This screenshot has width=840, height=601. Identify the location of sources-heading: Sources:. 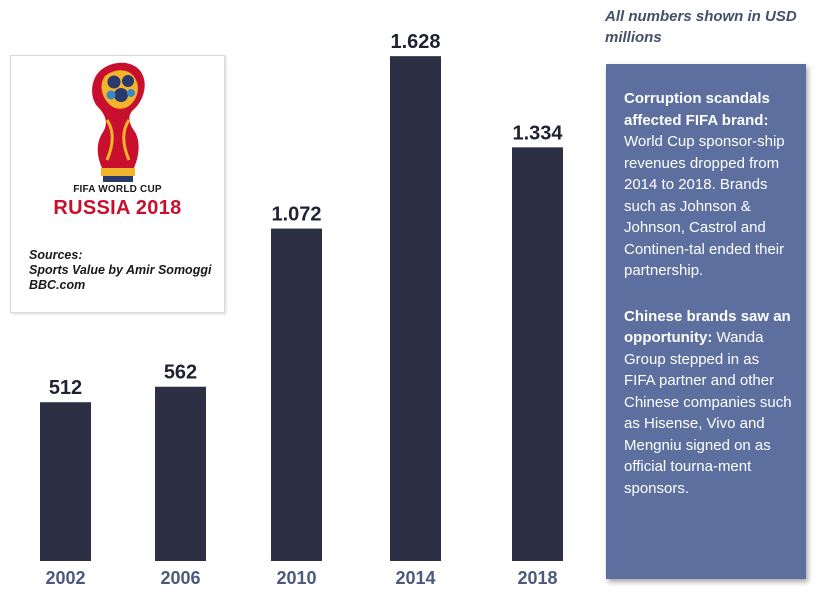
(56, 255).